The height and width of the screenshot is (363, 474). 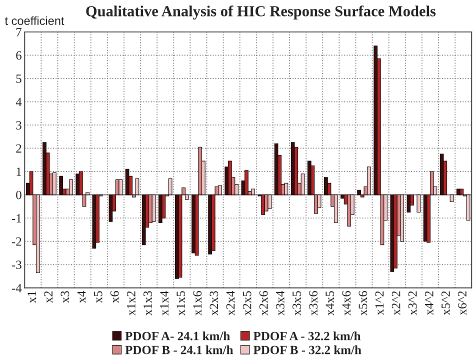 What do you see at coordinates (19, 195) in the screenshot?
I see `y-tick-label: 0` at bounding box center [19, 195].